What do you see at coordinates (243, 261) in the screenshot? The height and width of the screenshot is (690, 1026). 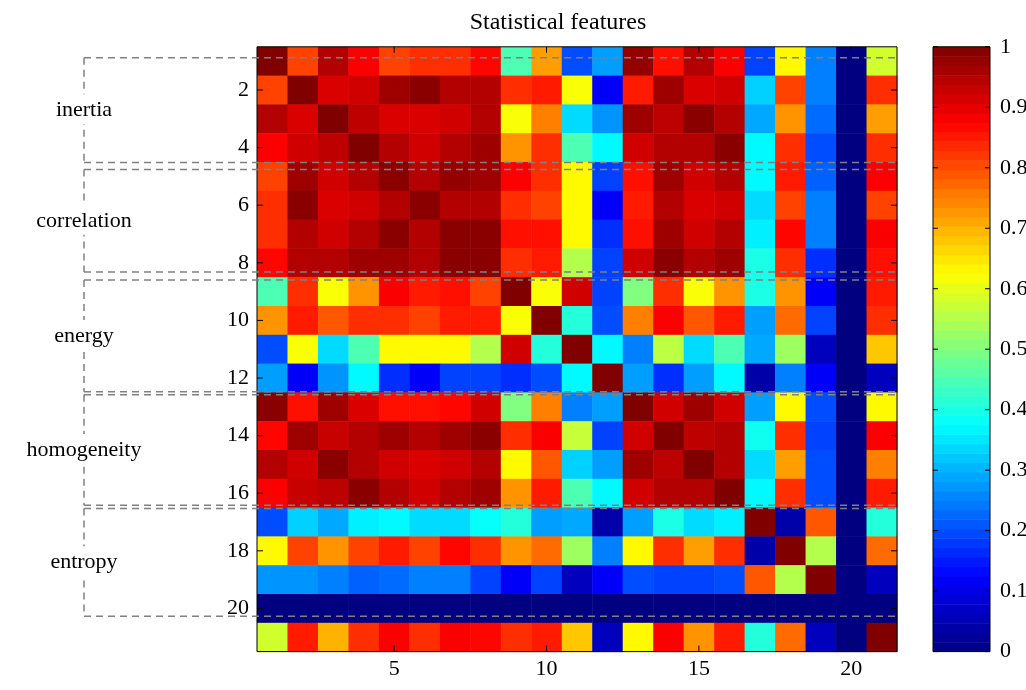 I see `y-tick-label: 8` at bounding box center [243, 261].